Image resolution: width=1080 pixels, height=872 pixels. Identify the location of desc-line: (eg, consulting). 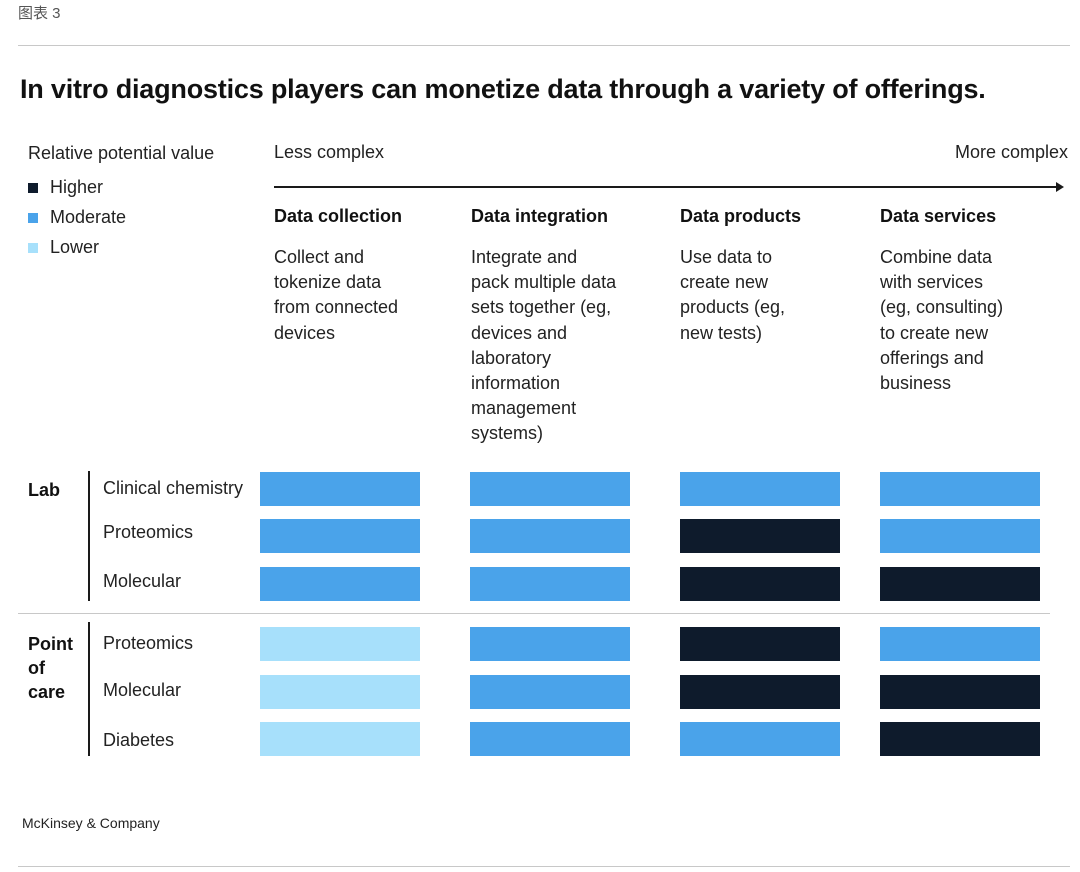
(942, 307).